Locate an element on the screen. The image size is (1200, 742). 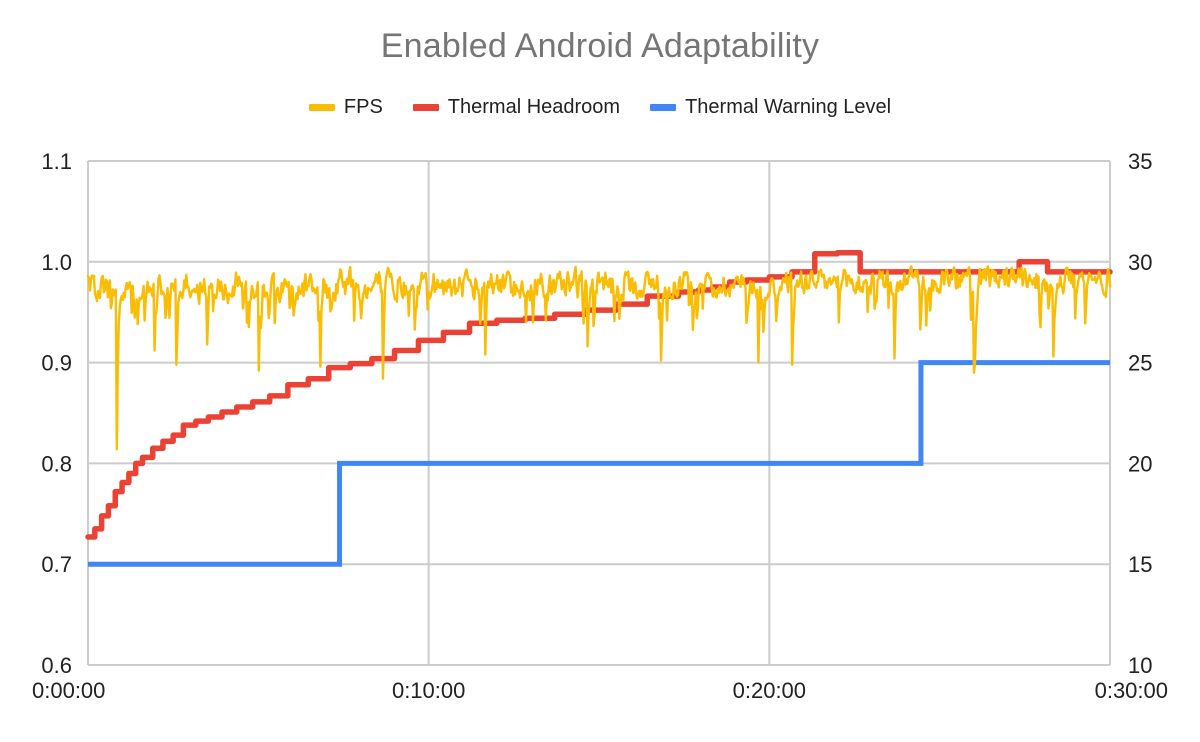
legend-item-fps: FPS is located at coordinates (345, 107).